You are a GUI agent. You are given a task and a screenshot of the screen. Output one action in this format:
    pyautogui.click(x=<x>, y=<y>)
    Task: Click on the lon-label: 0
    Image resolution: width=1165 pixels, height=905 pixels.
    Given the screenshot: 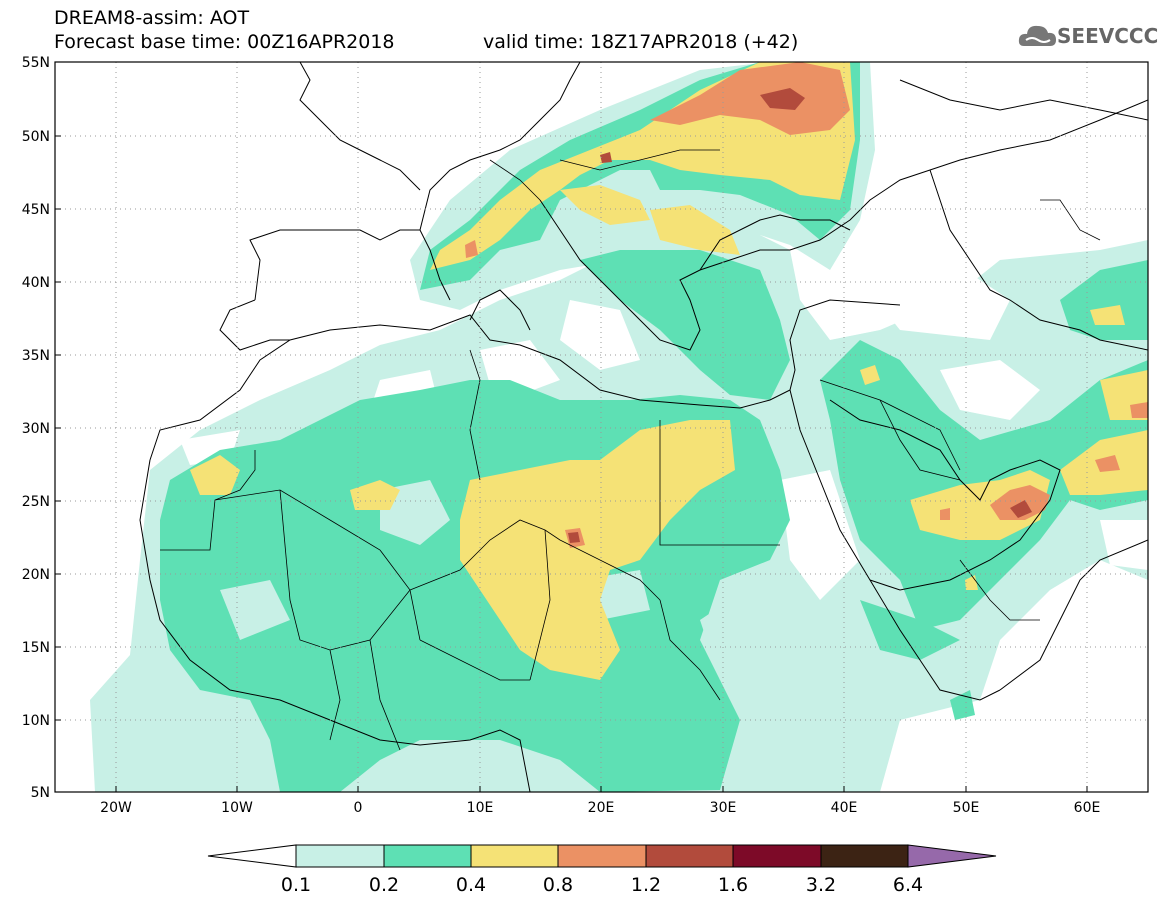 What is the action you would take?
    pyautogui.click(x=358, y=808)
    